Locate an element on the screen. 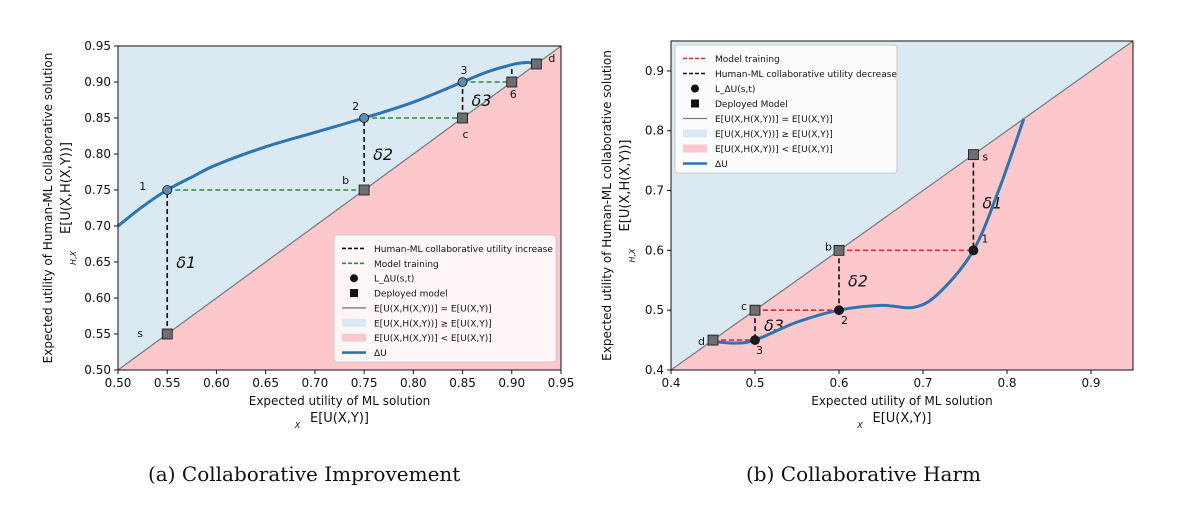 The height and width of the screenshot is (508, 1182). x-tick-label: 0.90 is located at coordinates (511, 383).